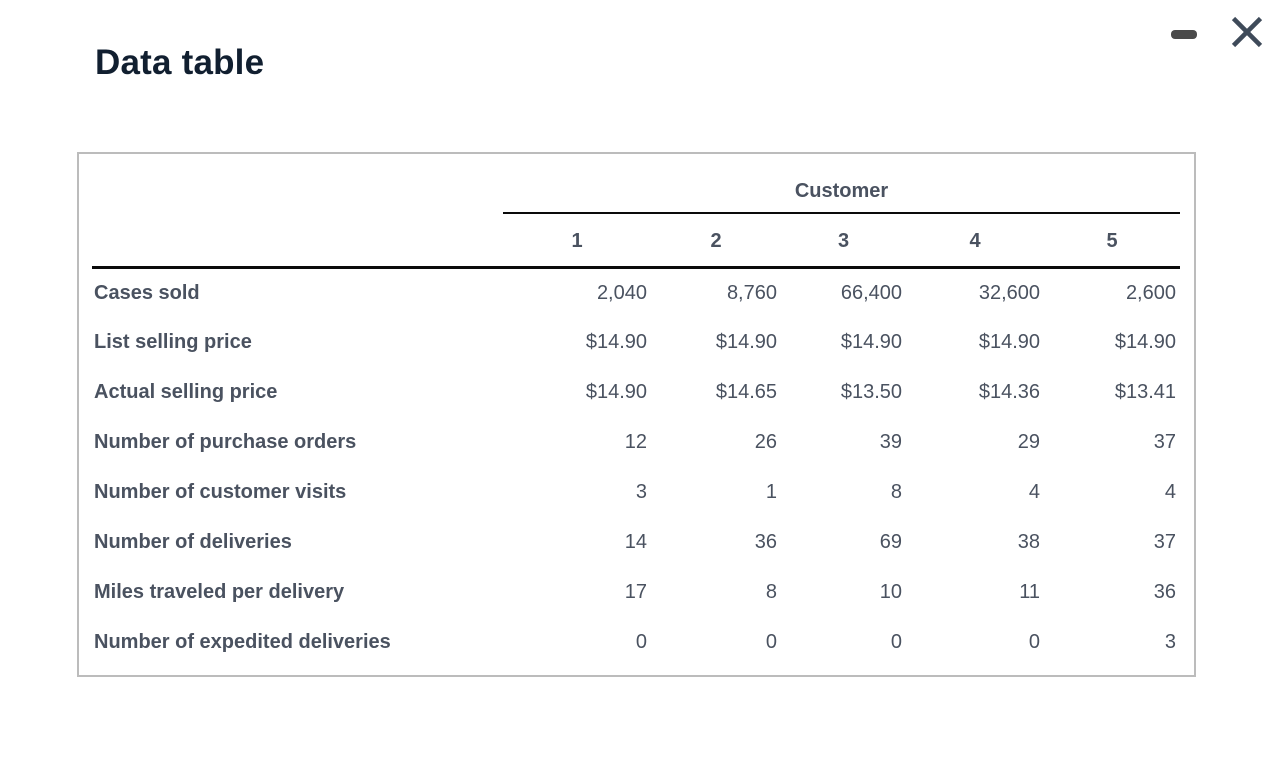  Describe the element at coordinates (765, 442) in the screenshot. I see `table-cell: 26` at that location.